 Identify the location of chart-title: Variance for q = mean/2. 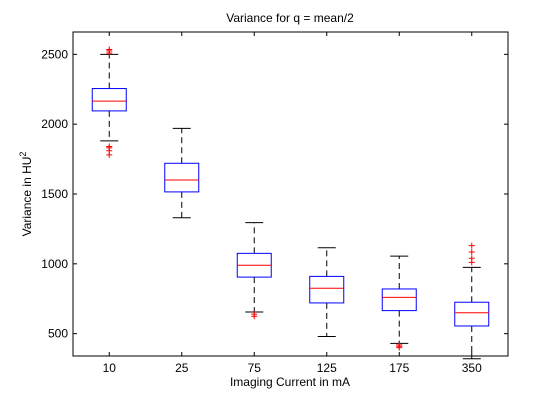
(290, 18).